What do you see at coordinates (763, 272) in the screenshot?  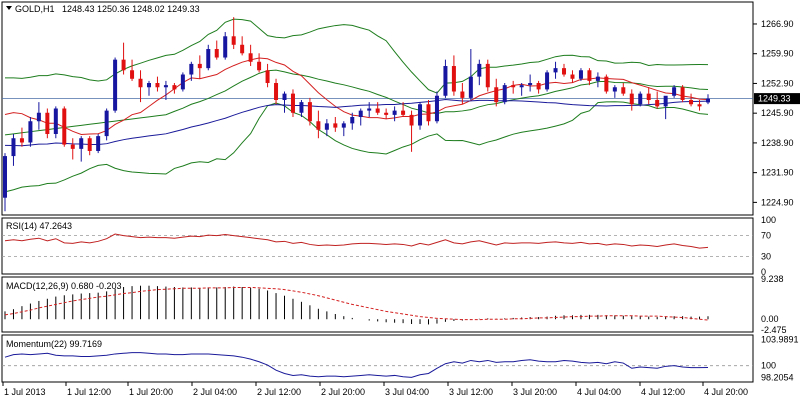 I see `rsi-tick-label: 0` at bounding box center [763, 272].